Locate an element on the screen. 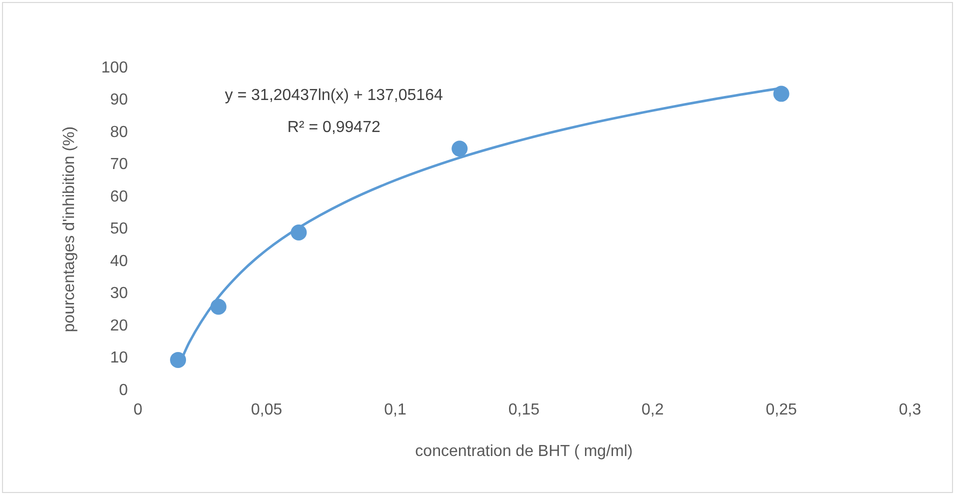 This screenshot has width=955, height=495. y-tick-label: 60 is located at coordinates (119, 197).